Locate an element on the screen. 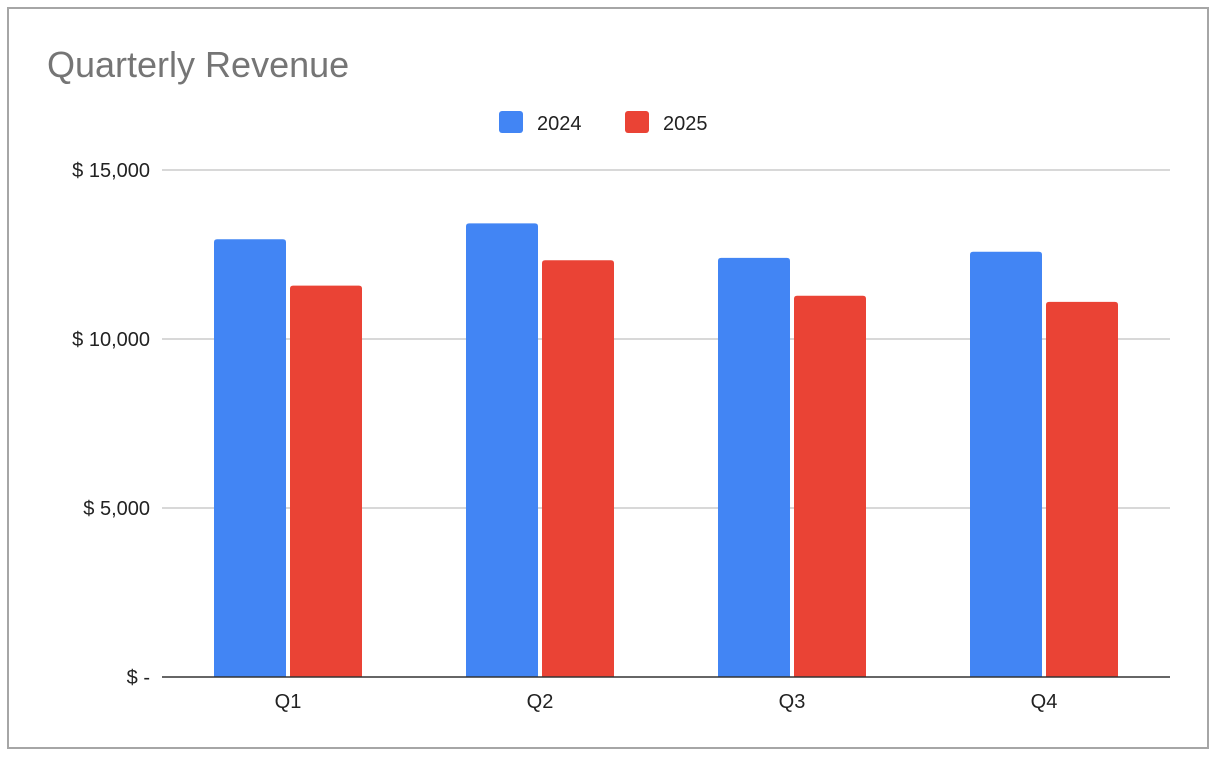  x-tick-label: Q4 is located at coordinates (1044, 702).